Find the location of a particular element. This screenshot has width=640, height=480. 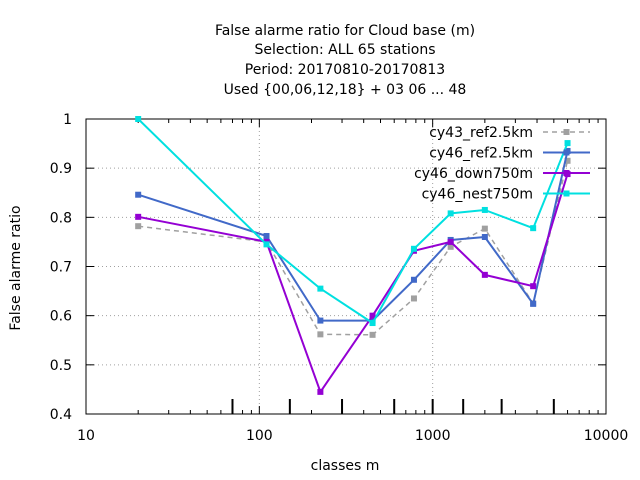

y-tick-label: 0.7 is located at coordinates (61, 268).